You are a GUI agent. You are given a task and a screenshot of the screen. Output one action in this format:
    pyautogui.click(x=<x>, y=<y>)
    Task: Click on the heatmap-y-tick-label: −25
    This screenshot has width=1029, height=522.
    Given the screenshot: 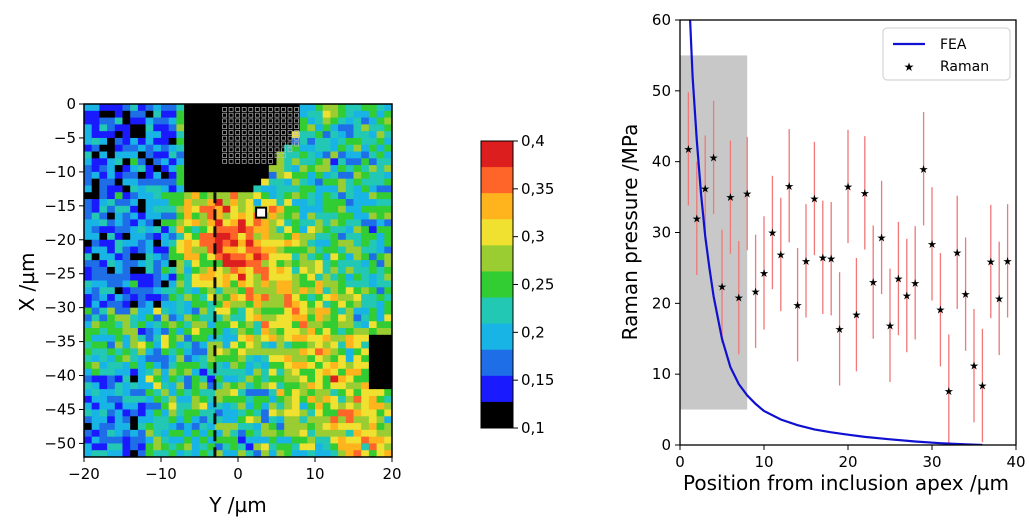 What is the action you would take?
    pyautogui.click(x=60, y=274)
    